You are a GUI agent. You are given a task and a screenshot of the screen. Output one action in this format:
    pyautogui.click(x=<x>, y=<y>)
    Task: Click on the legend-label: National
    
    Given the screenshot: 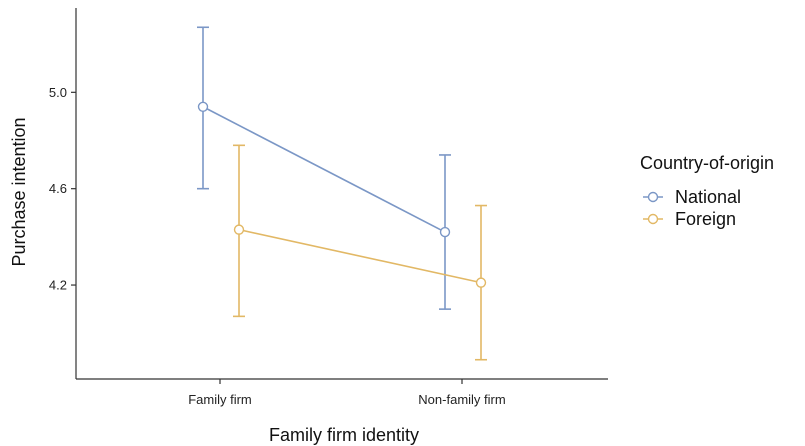 What is the action you would take?
    pyautogui.click(x=708, y=197)
    